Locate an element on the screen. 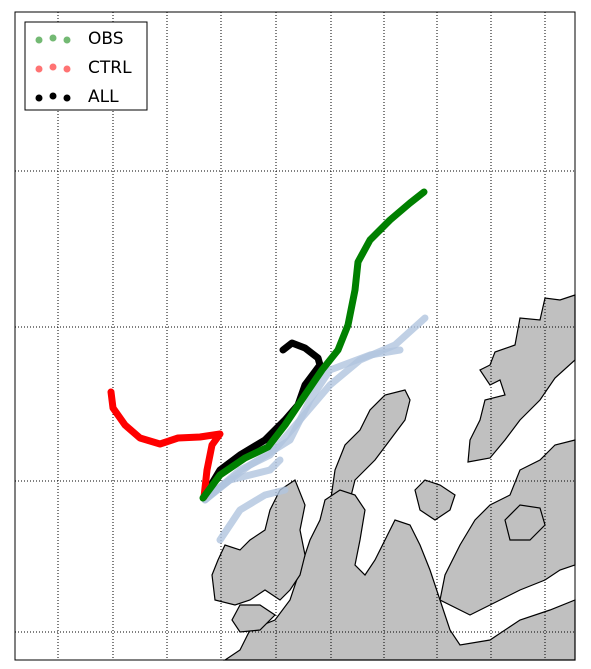  ensemble-trails is located at coordinates (315, 429).